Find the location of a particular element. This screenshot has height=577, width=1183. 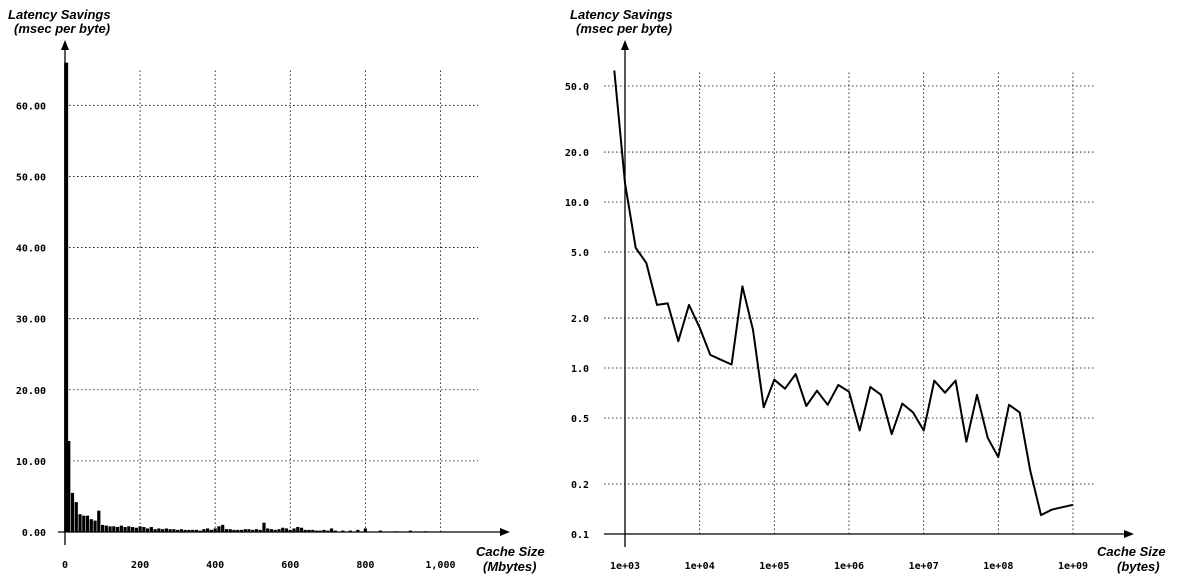

left-x-axis-title-line2: (Mbytes) is located at coordinates (509, 566).